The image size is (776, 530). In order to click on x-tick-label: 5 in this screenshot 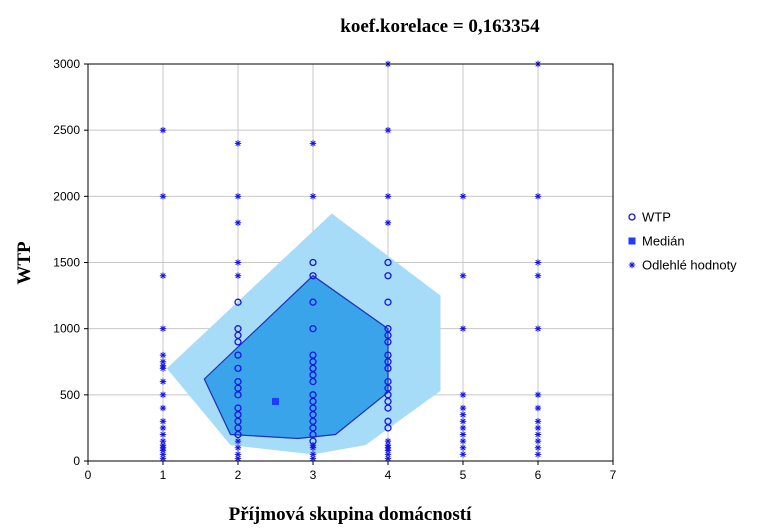, I will do `click(463, 475)`.